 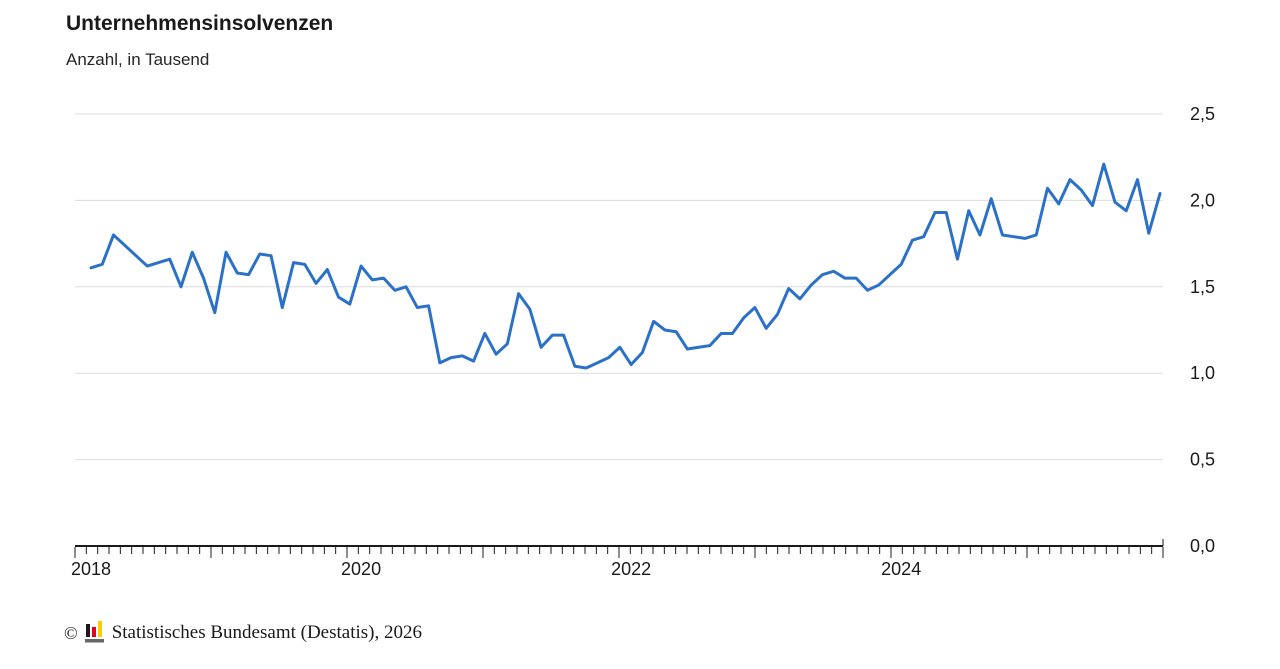 What do you see at coordinates (1202, 330) in the screenshot?
I see `y-axis-labels: 0,0 0,5 1,0 1,5 2,0 2,5` at bounding box center [1202, 330].